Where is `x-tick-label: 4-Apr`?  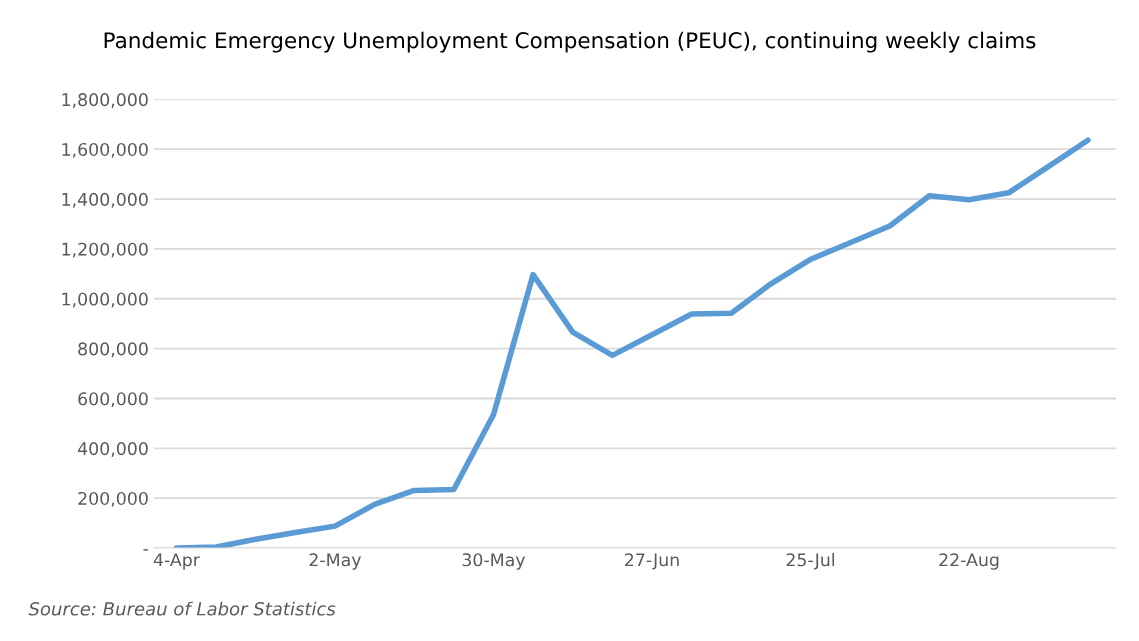
x-tick-label: 4-Apr is located at coordinates (176, 561).